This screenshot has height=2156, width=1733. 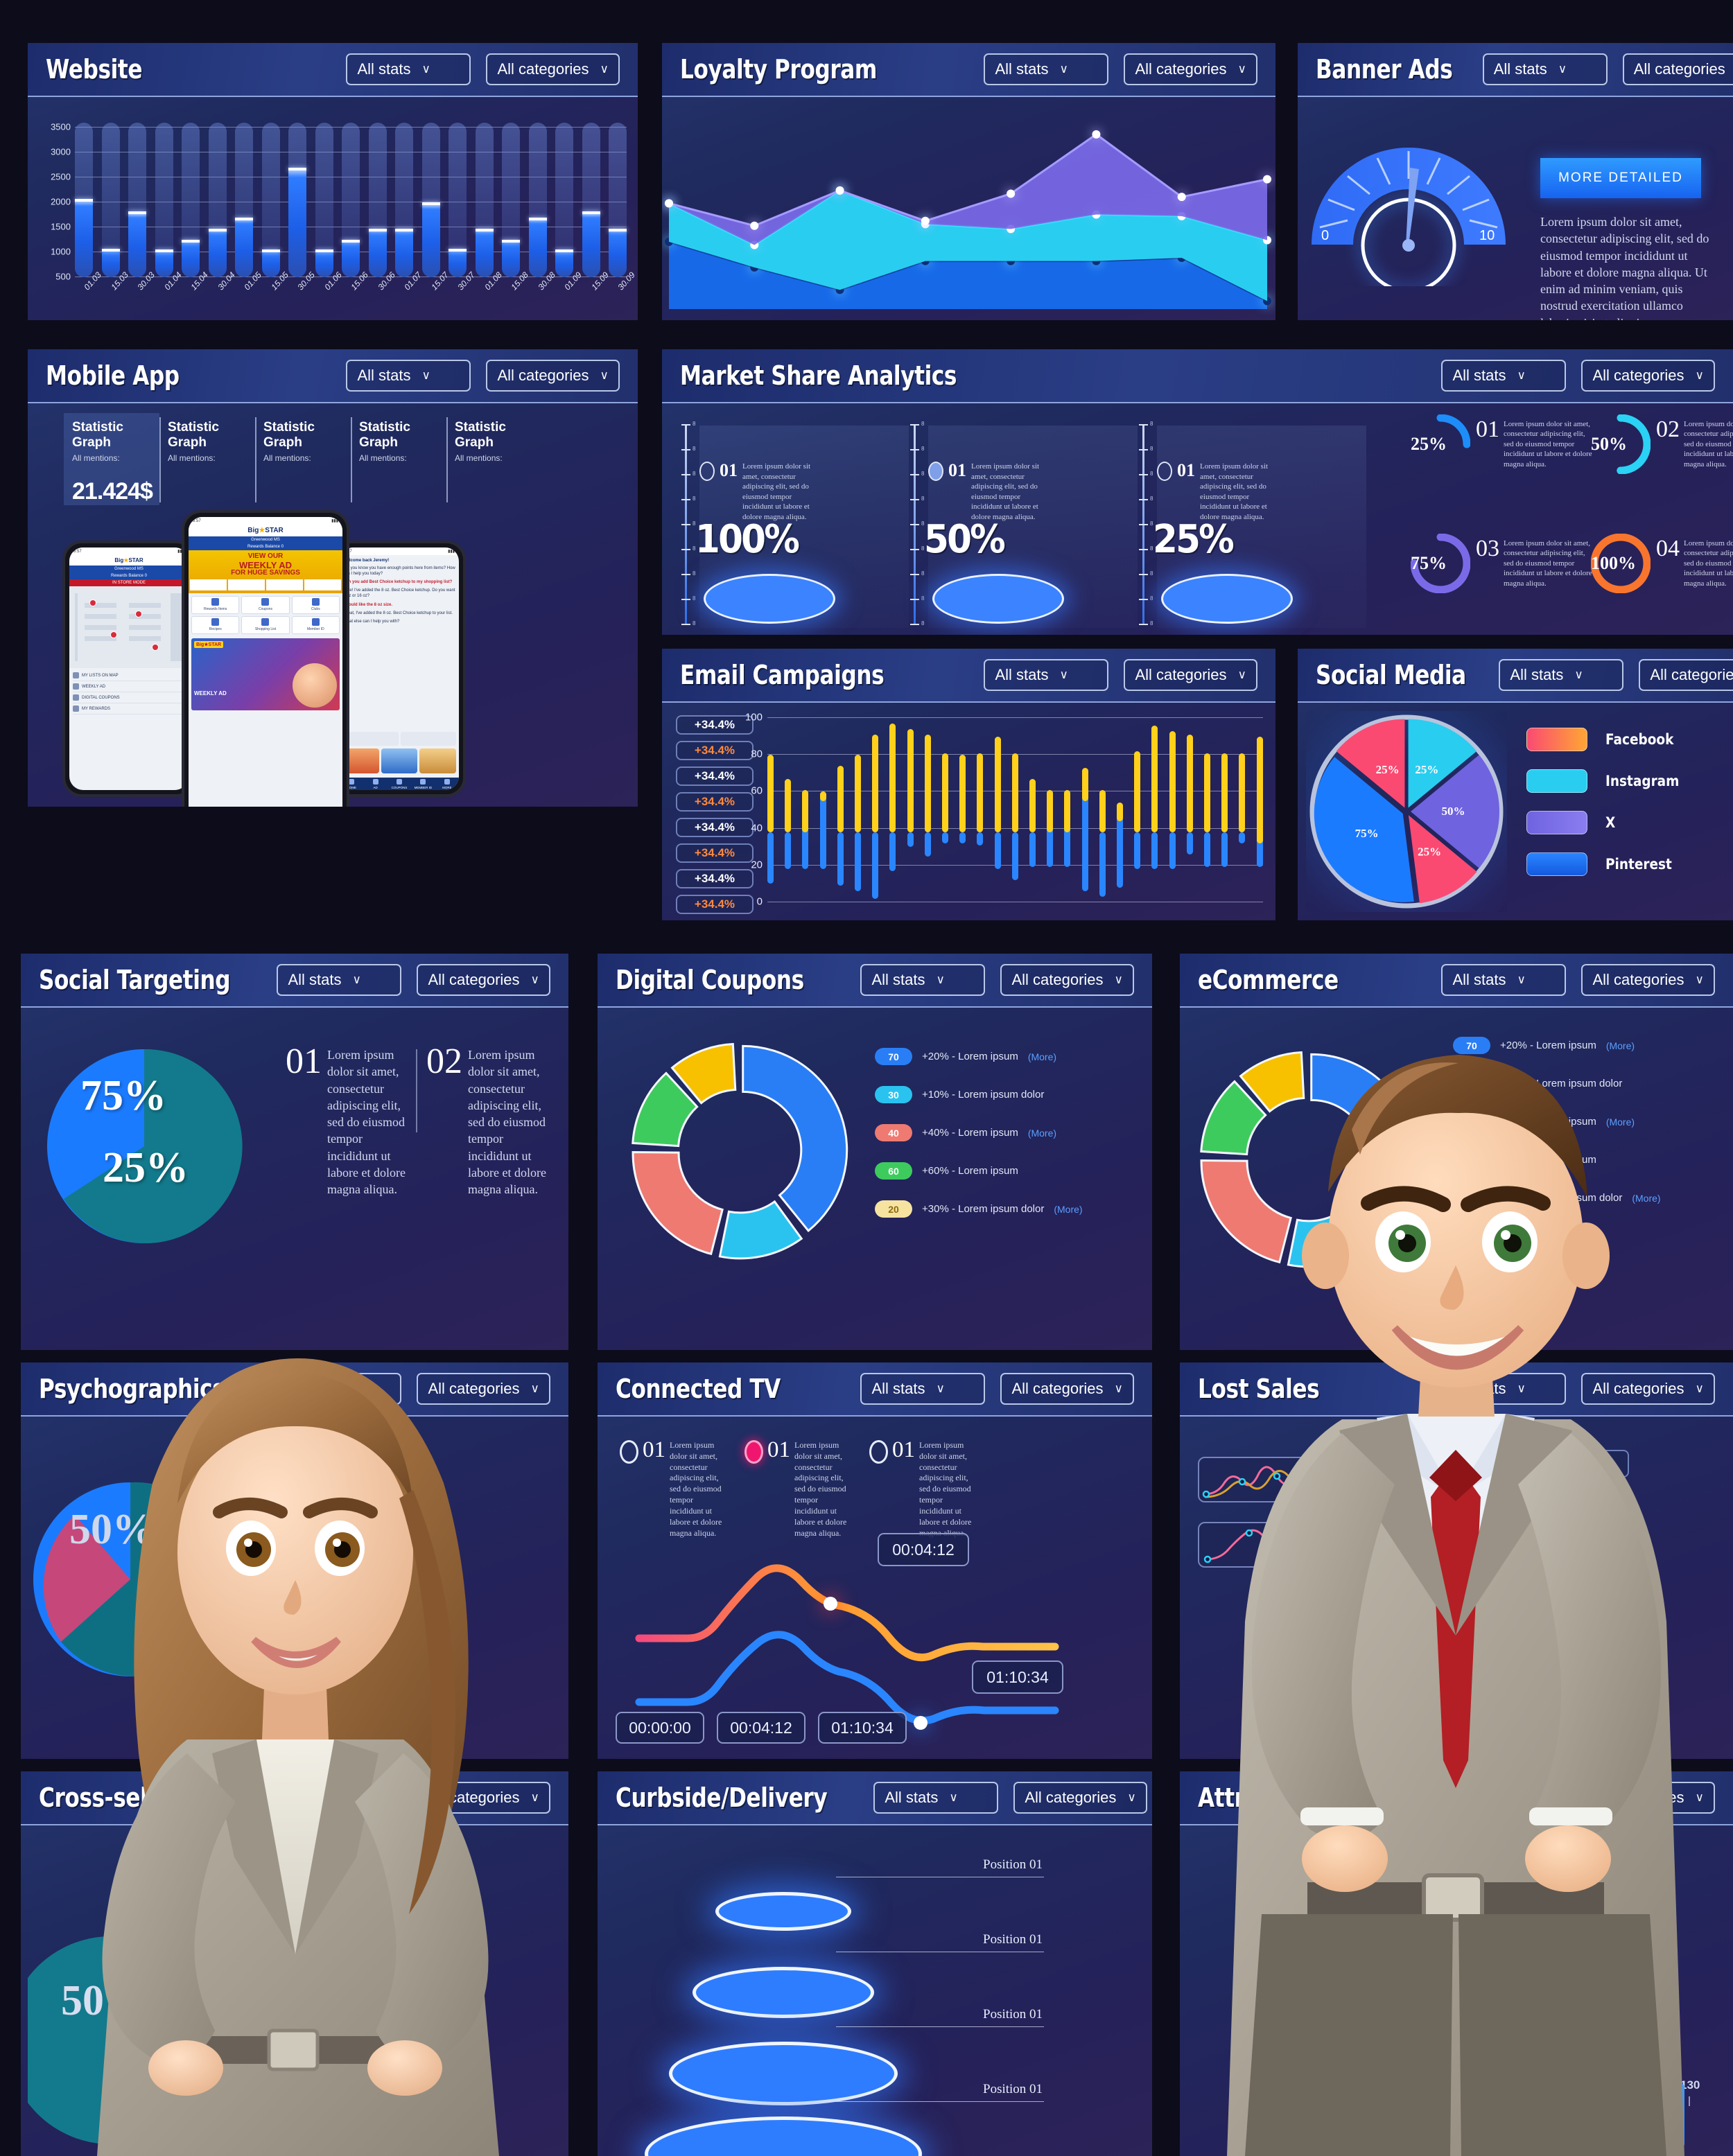 I want to click on phone-nav-item: MORE, so click(x=447, y=784).